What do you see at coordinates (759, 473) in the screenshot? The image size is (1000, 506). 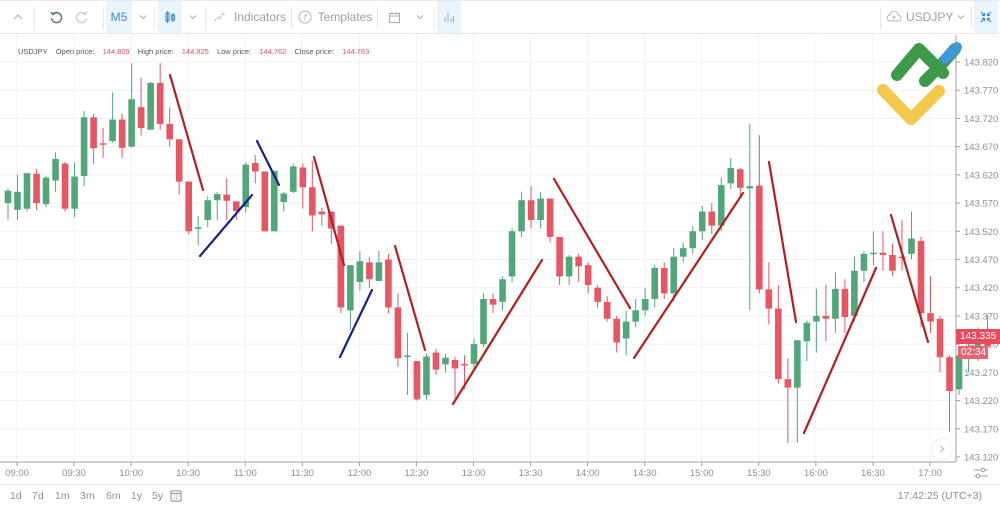 I see `time-tick: 15:30` at bounding box center [759, 473].